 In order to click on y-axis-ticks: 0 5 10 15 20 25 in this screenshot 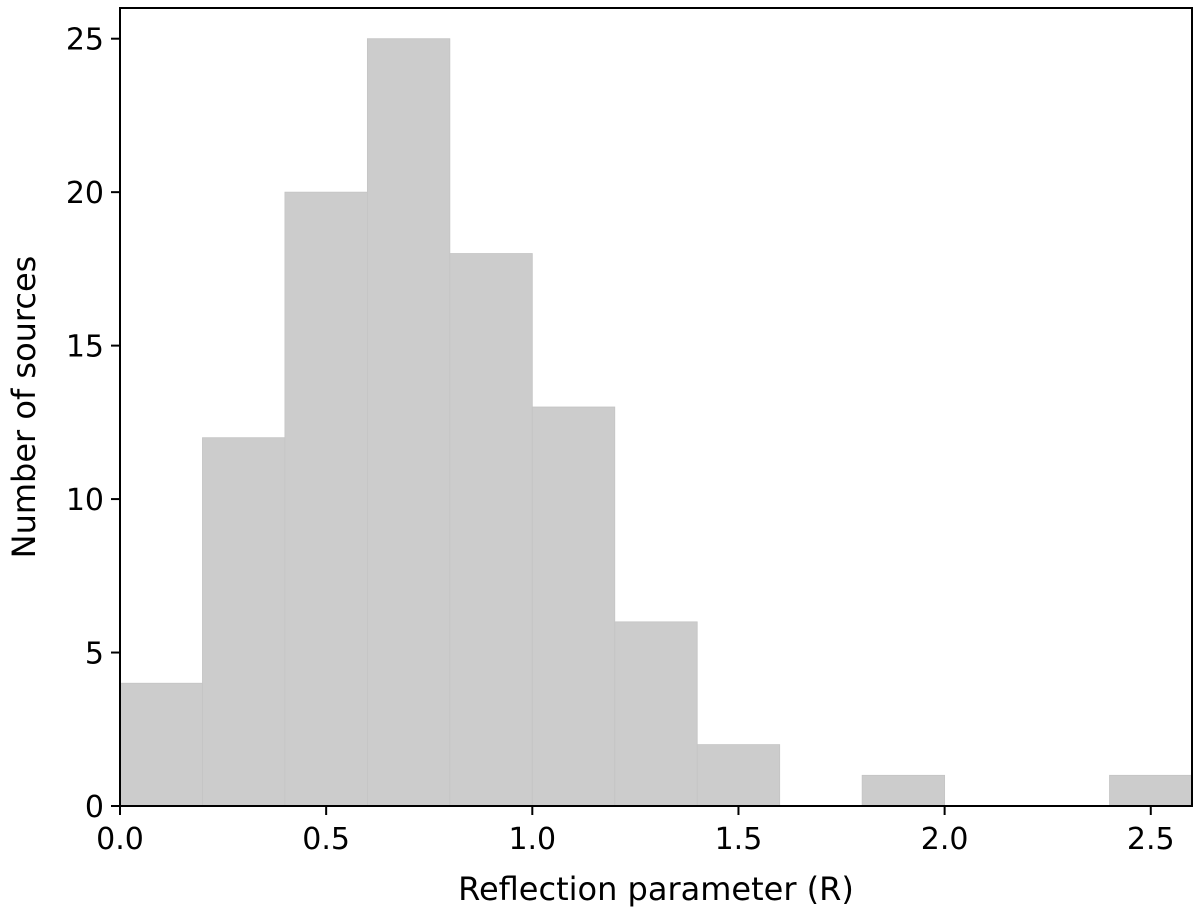, I will do `click(93, 424)`.